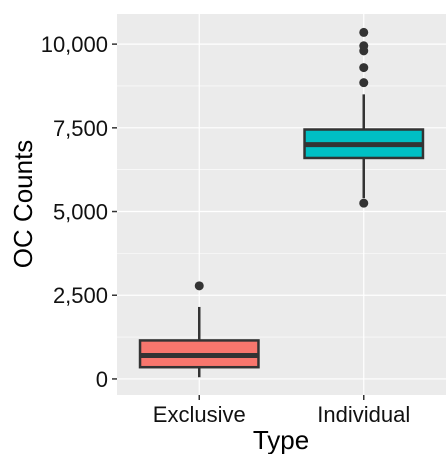 The height and width of the screenshot is (454, 446). I want to click on y-axis-title: OC Counts, so click(23, 204).